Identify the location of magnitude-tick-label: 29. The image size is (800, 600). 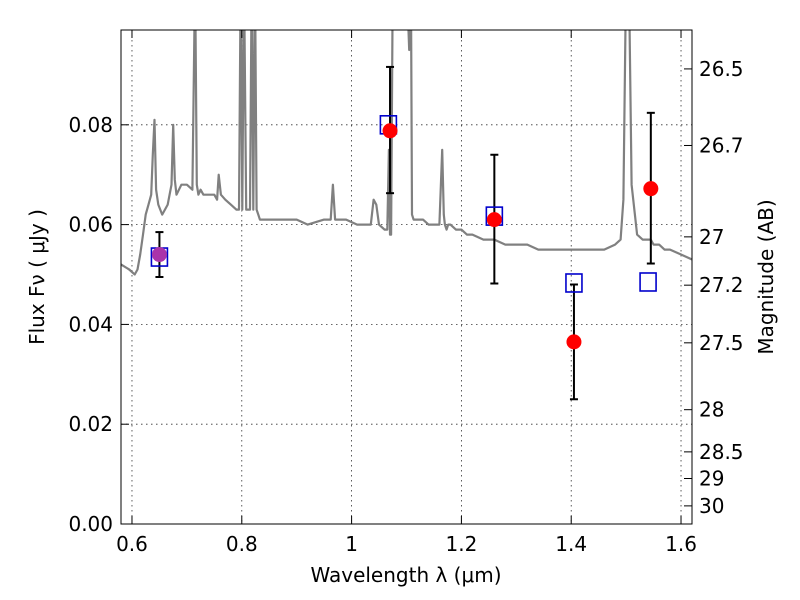
(711, 478).